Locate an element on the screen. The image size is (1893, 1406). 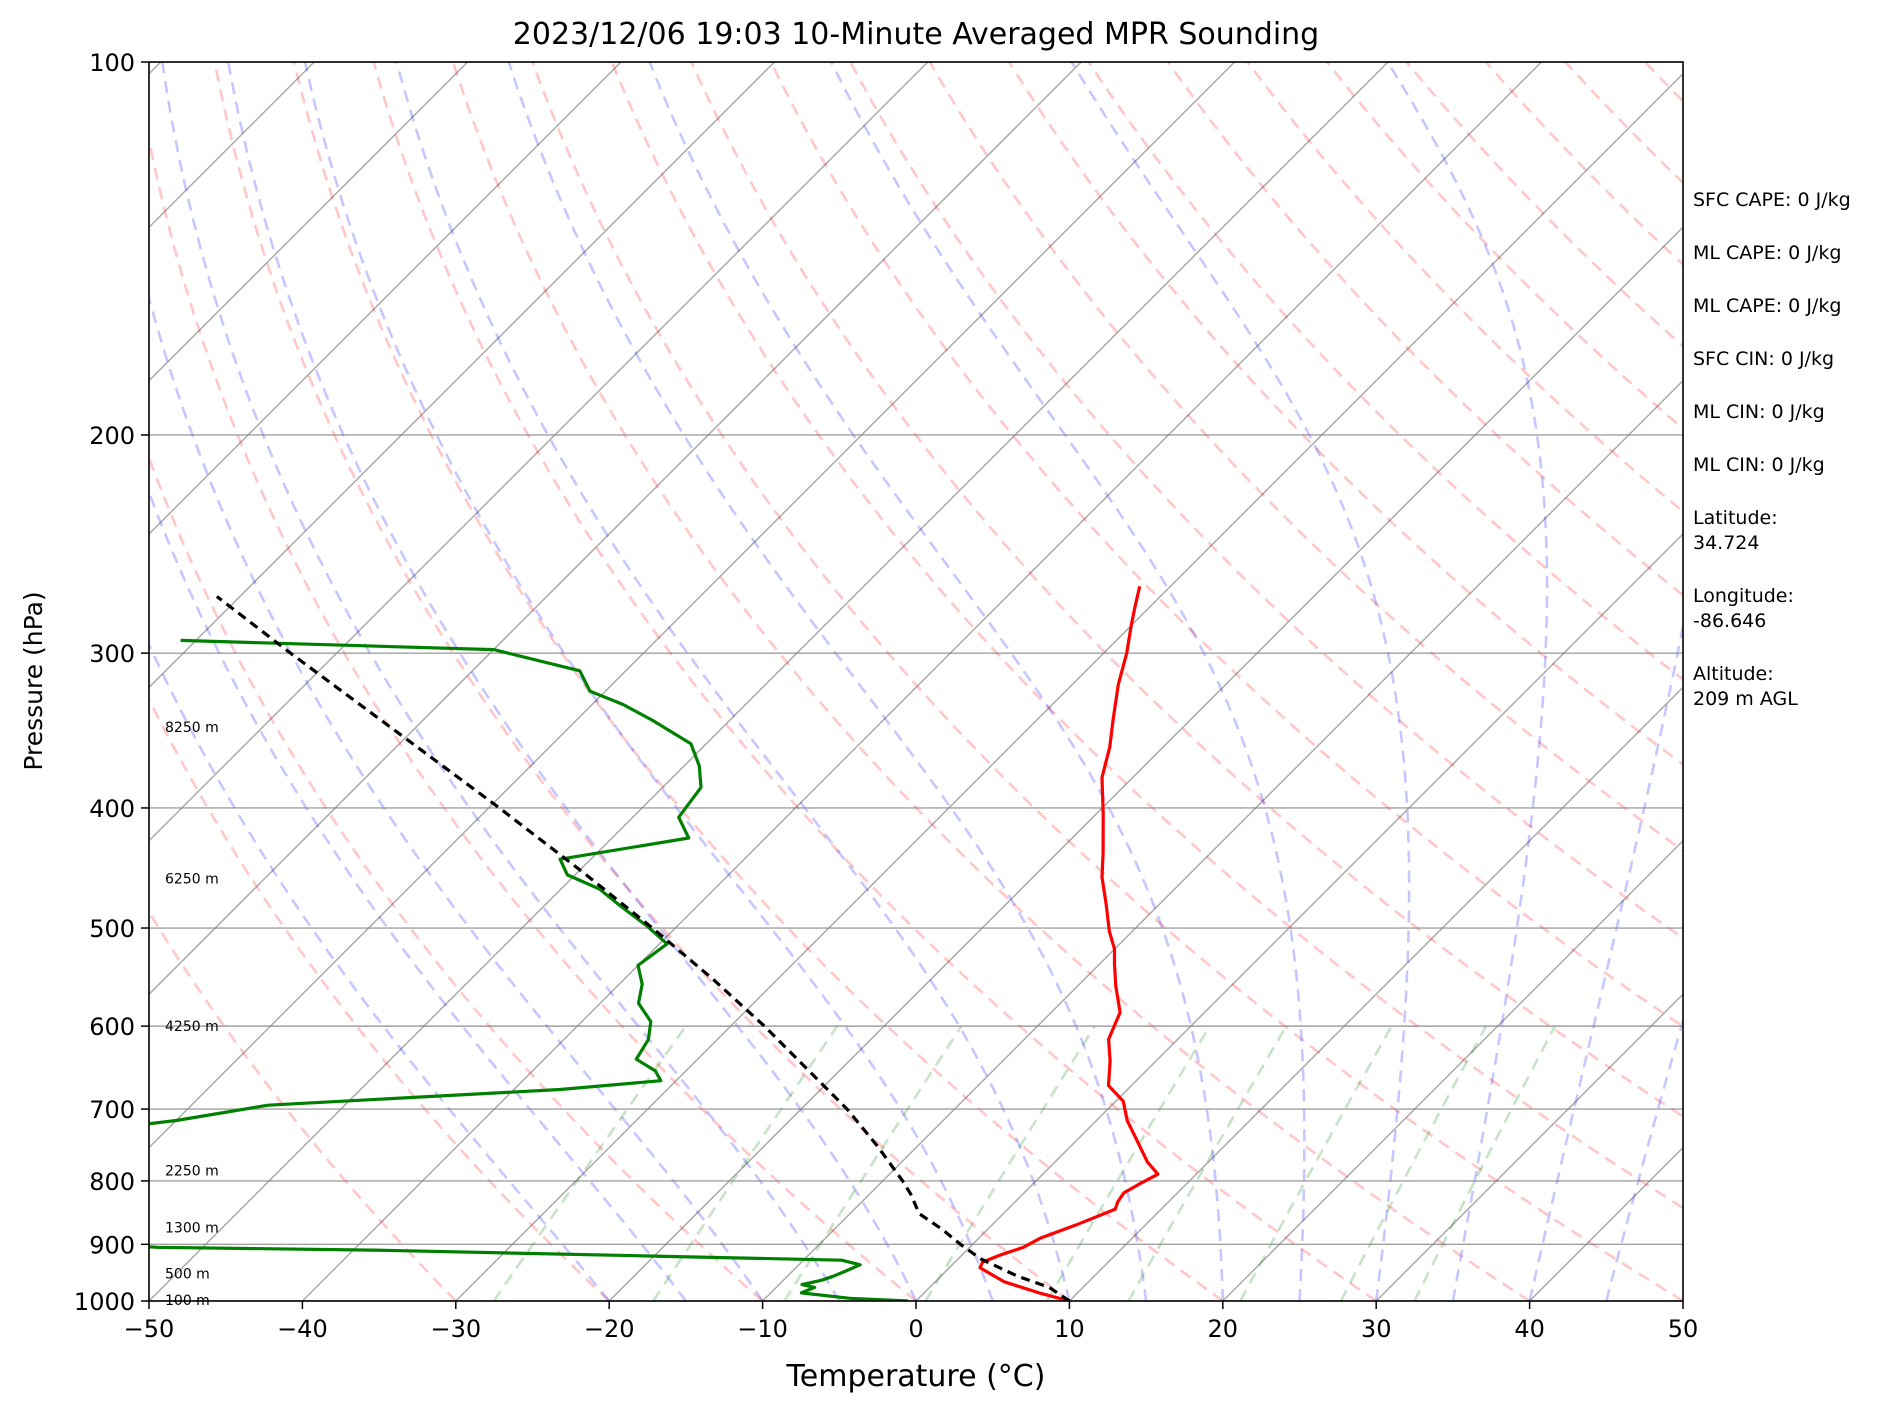
y-axis-label: Pressure (hPa) is located at coordinates (33, 680).